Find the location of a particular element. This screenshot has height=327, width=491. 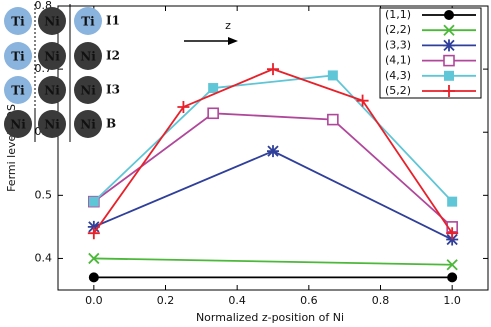

x-tick-label: 0.4 is located at coordinates (237, 300).